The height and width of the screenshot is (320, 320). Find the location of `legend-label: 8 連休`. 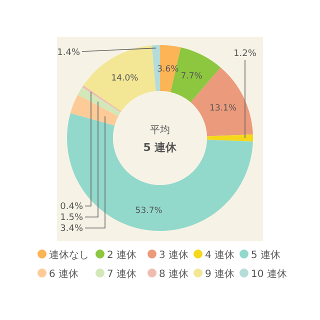

legend-label: 8 連休 is located at coordinates (174, 274).